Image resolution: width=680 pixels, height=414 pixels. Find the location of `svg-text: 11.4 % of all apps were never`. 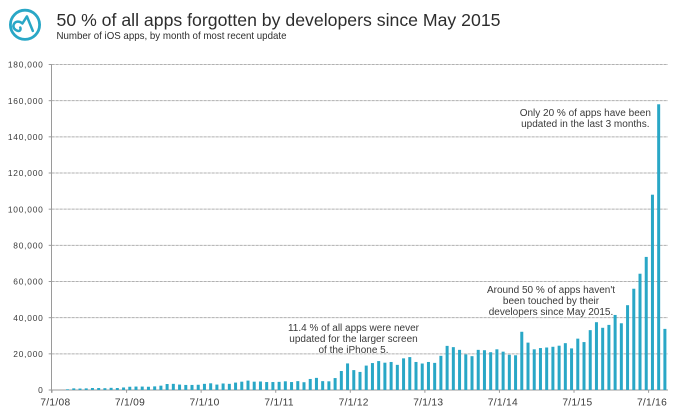

svg-text: 11.4 % of all apps were never is located at coordinates (354, 328).